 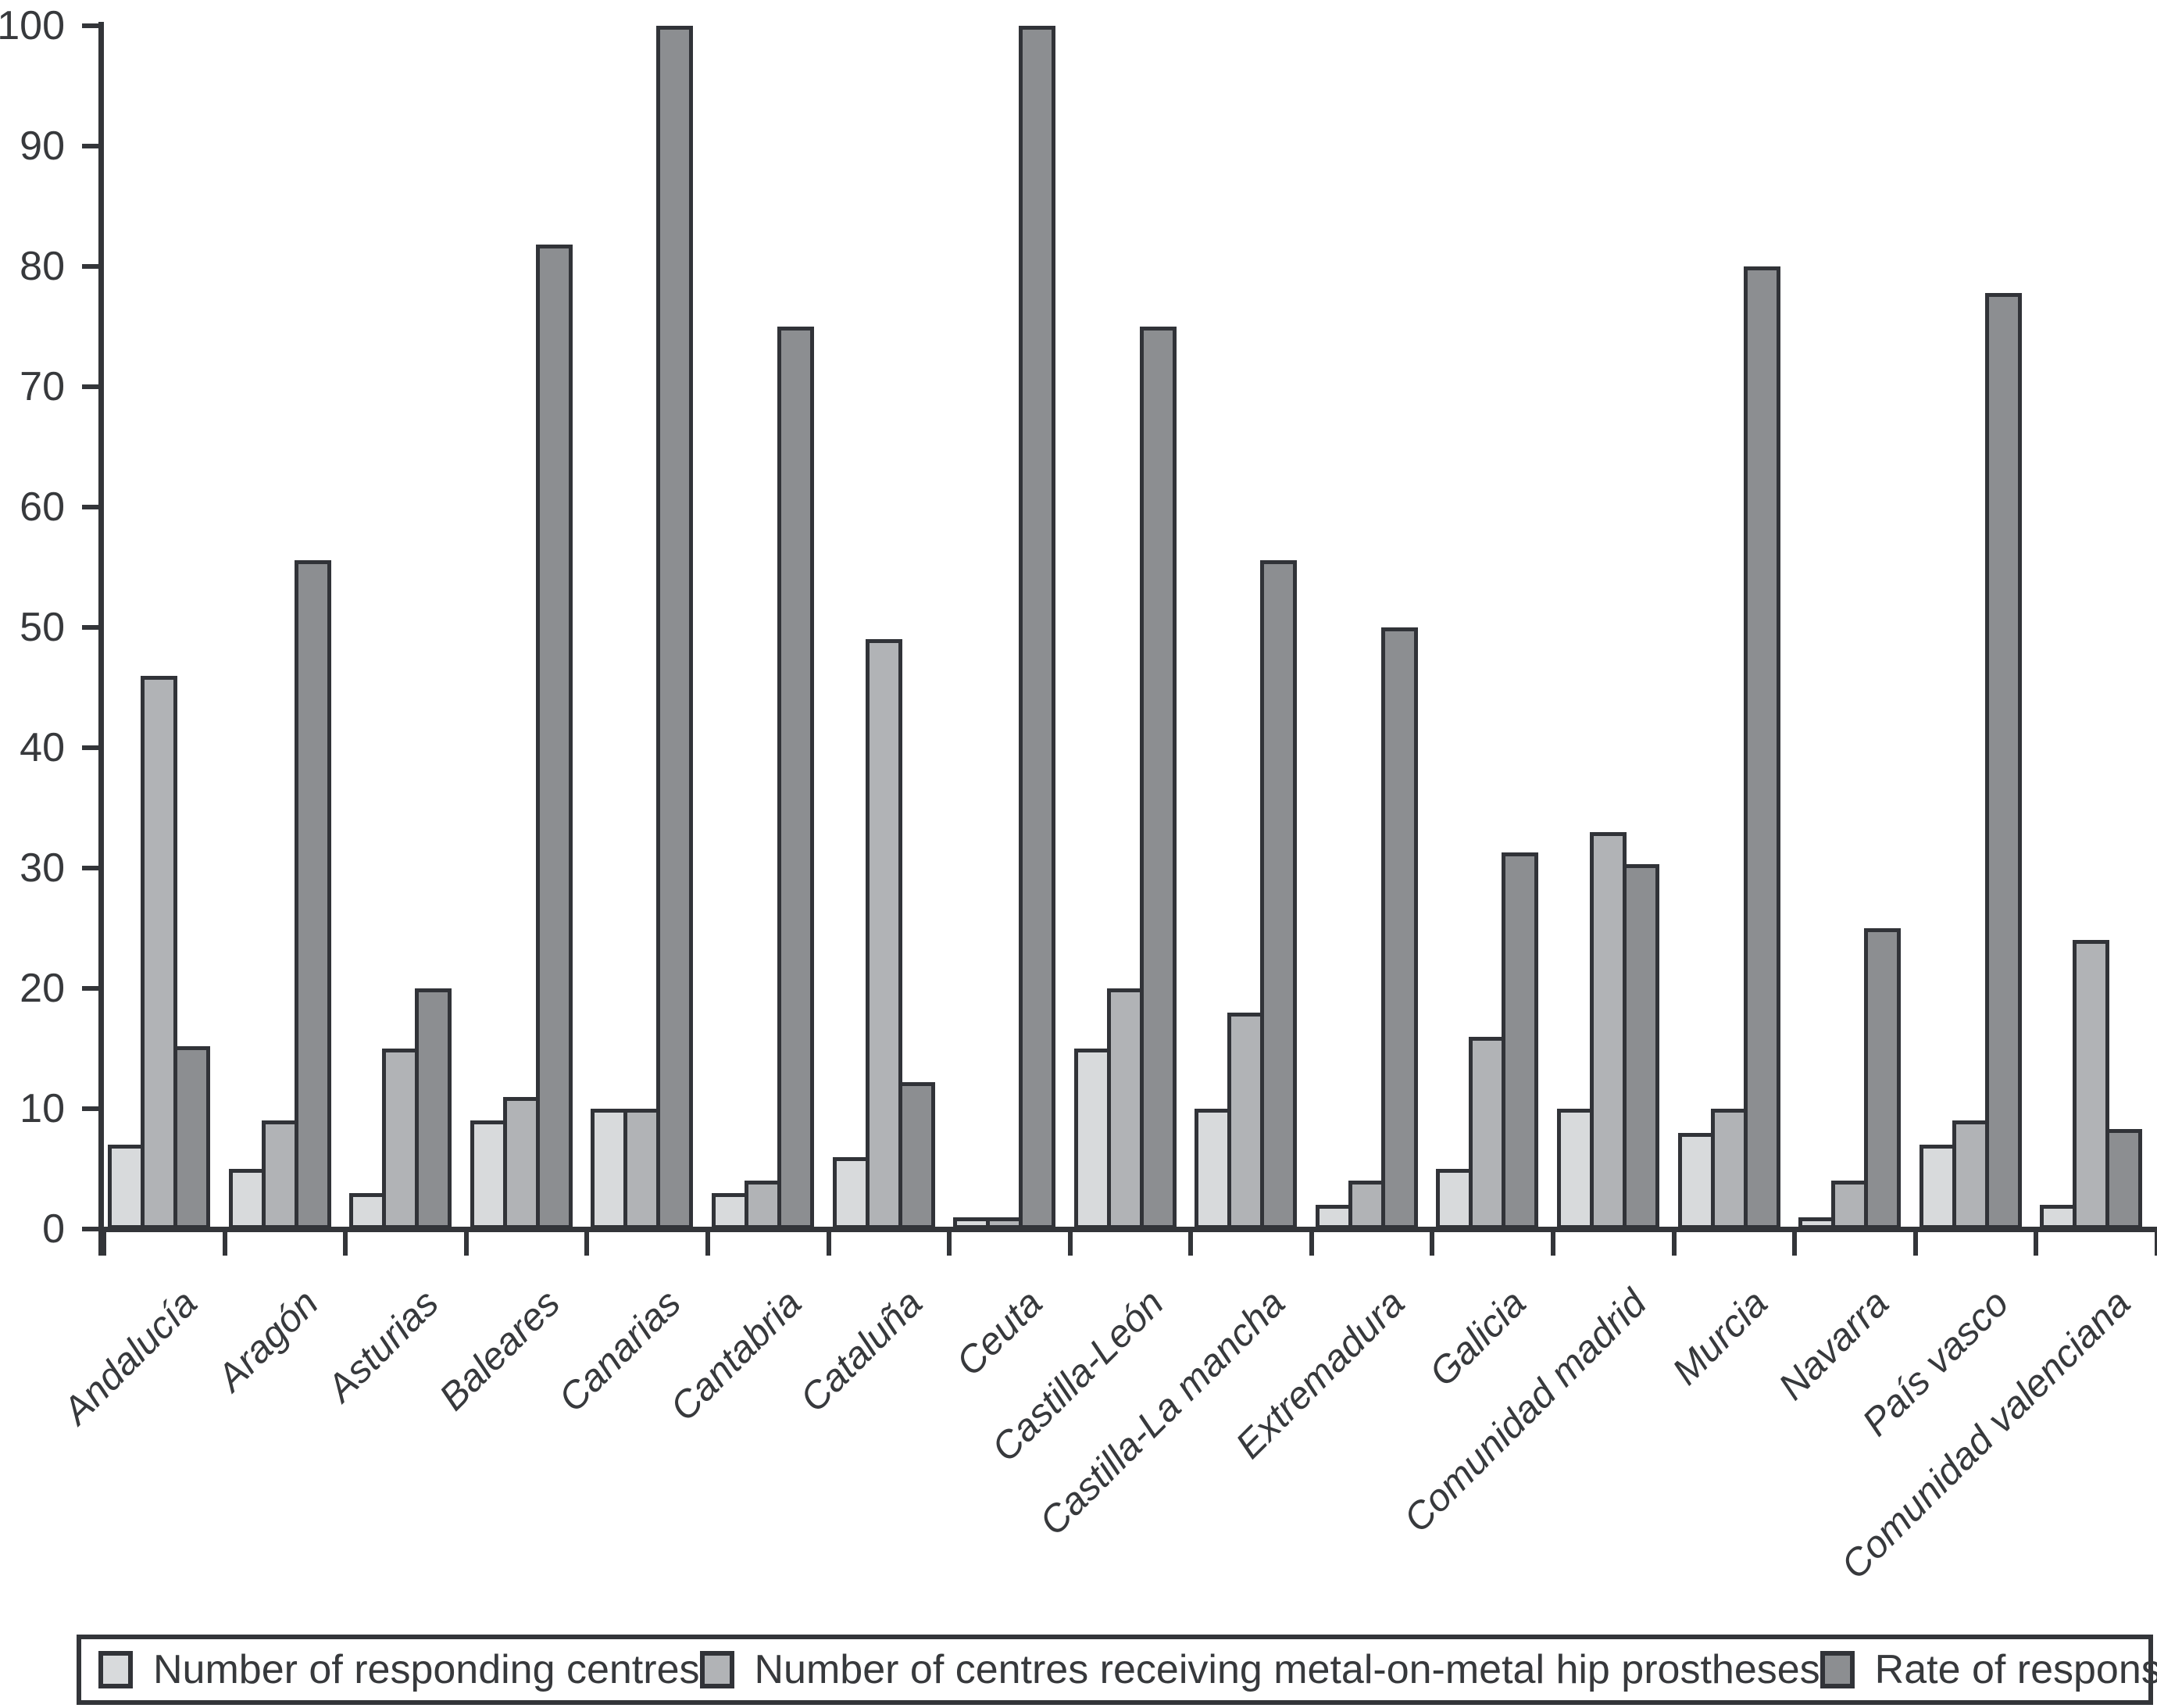 I want to click on y-axis-tick-label: 90, so click(x=42, y=146).